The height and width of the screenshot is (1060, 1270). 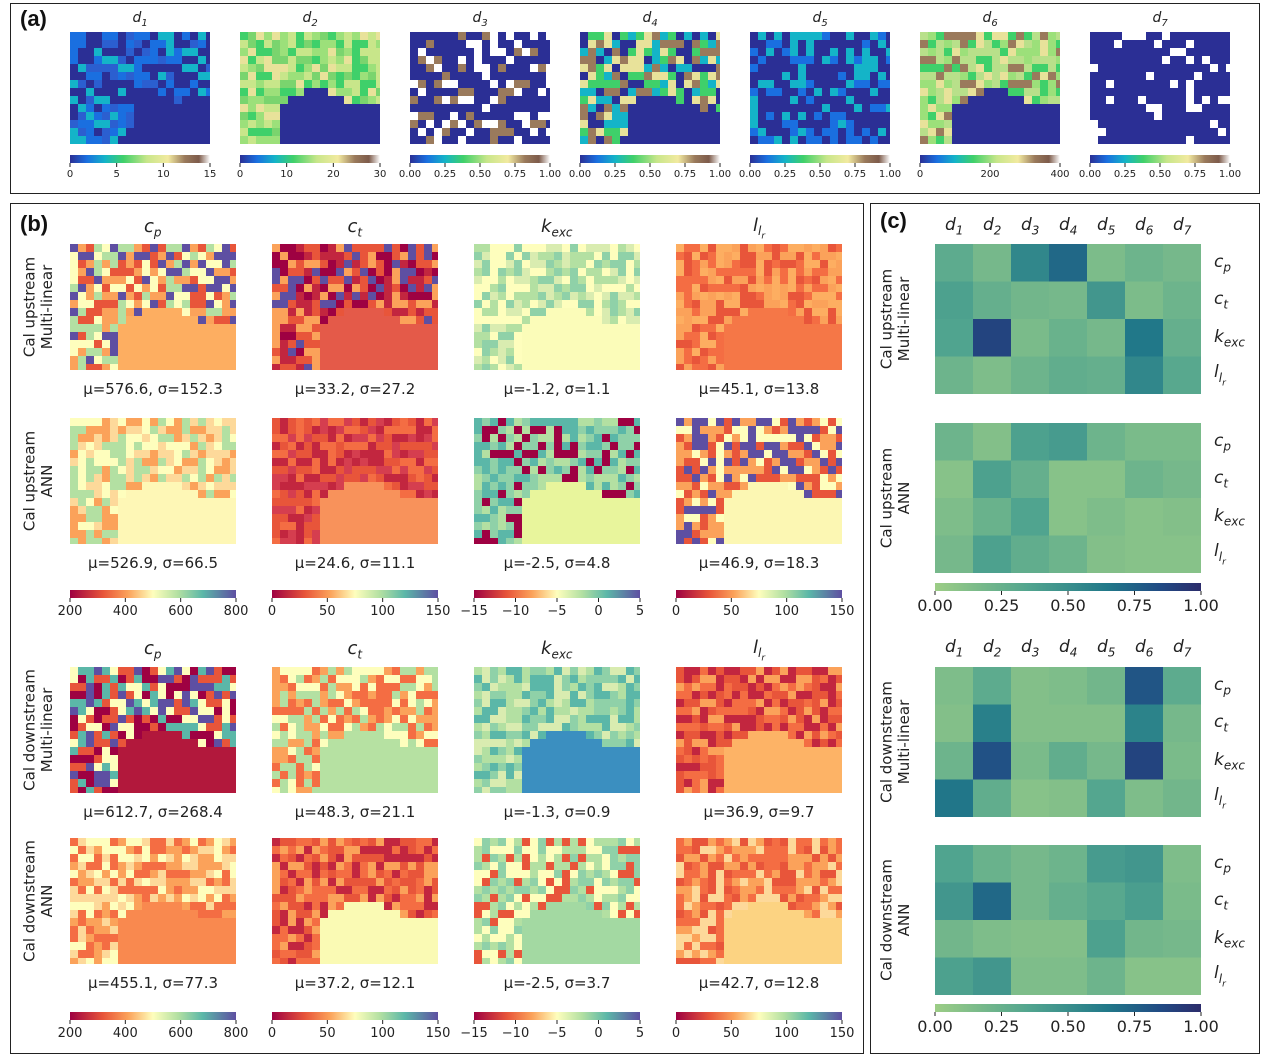 What do you see at coordinates (550, 174) in the screenshot?
I see `descriptor-colorbar-d3-tick-label: 1.00` at bounding box center [550, 174].